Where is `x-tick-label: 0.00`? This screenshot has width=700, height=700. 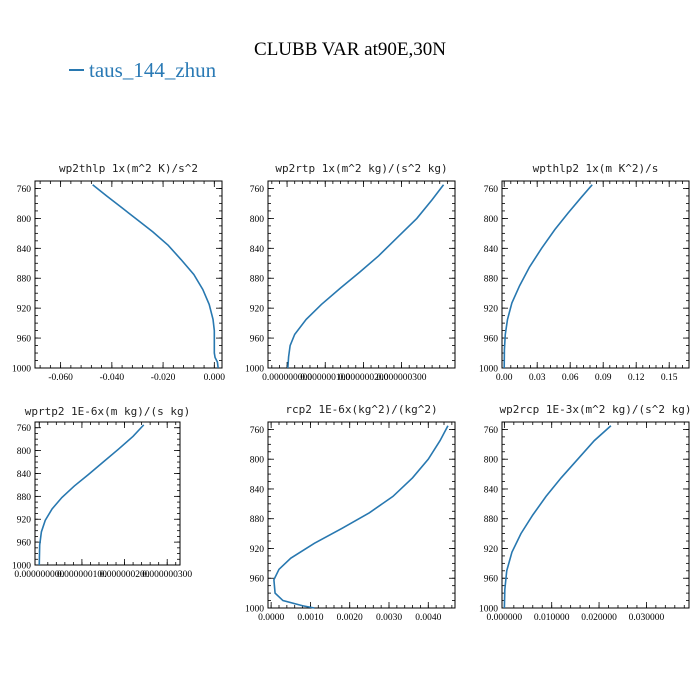 x-tick-label: 0.00 is located at coordinates (504, 378).